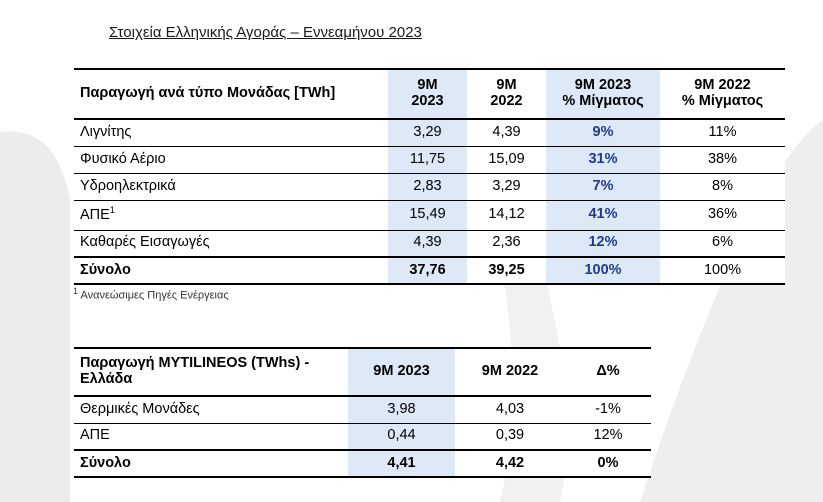 The image size is (823, 502). What do you see at coordinates (506, 133) in the screenshot?
I see `cell-9m-2022: 4,39` at bounding box center [506, 133].